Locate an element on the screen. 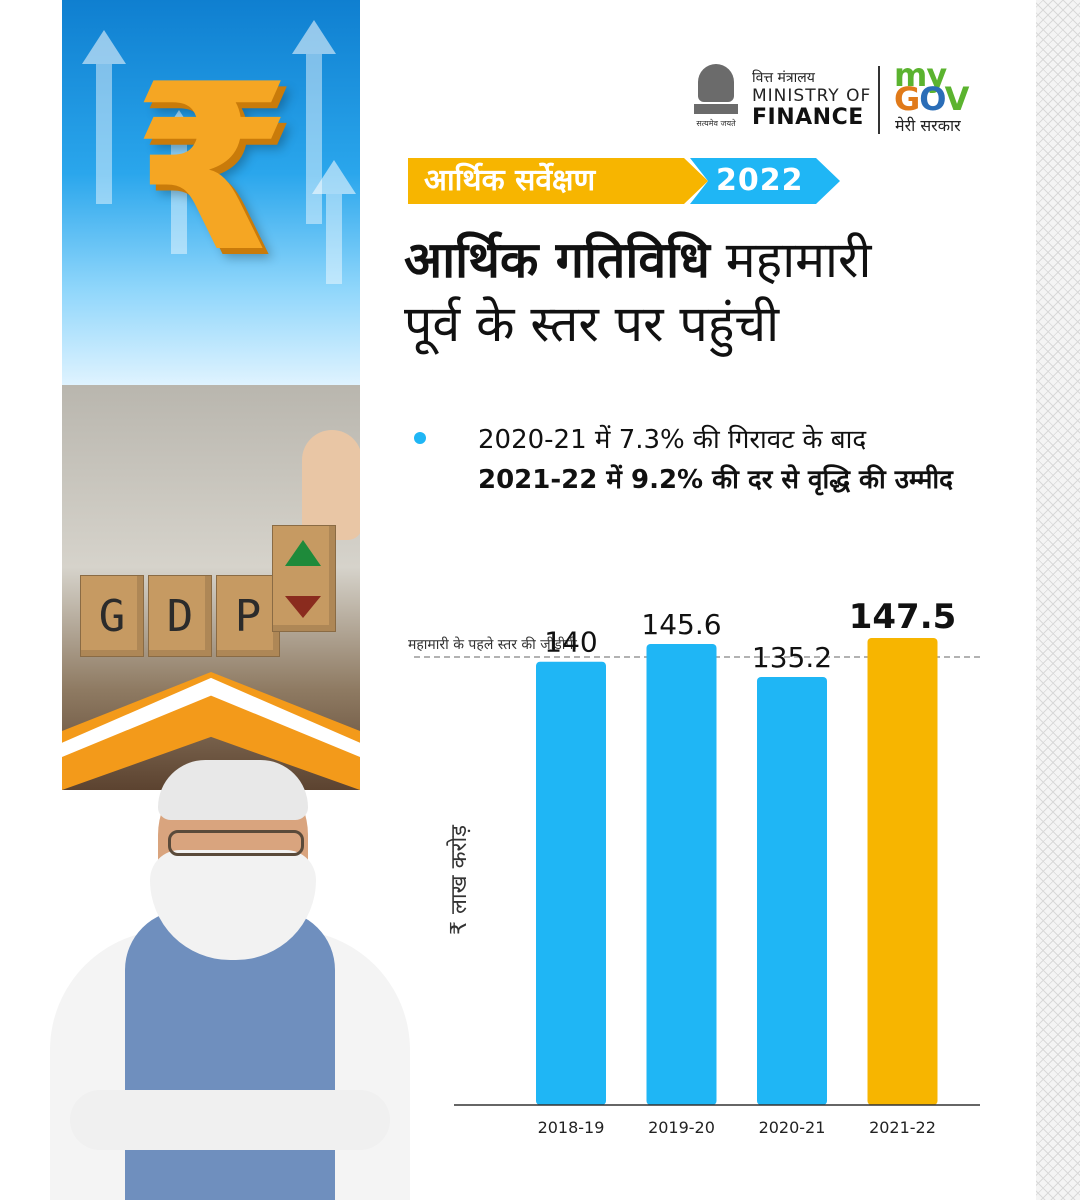 The image size is (1080, 1200). hand-icon is located at coordinates (331, 485).